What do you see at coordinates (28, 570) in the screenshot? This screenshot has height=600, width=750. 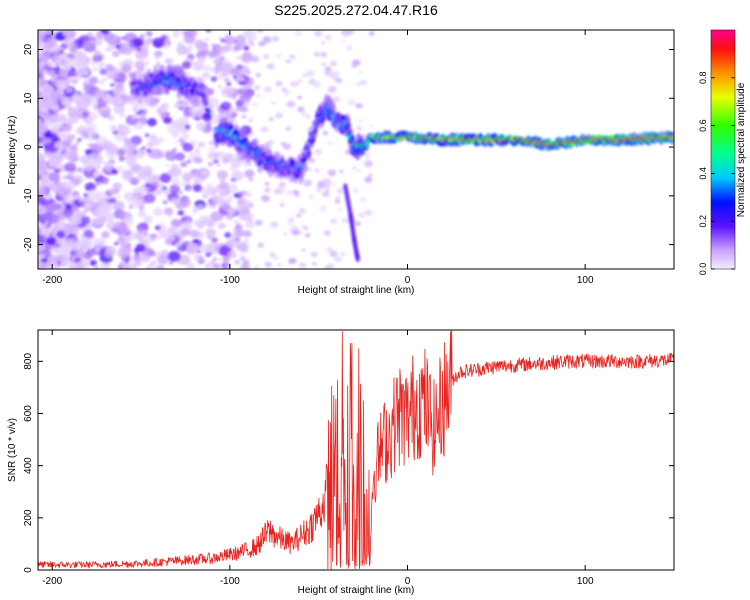 I see `y-tick-label: 0` at bounding box center [28, 570].